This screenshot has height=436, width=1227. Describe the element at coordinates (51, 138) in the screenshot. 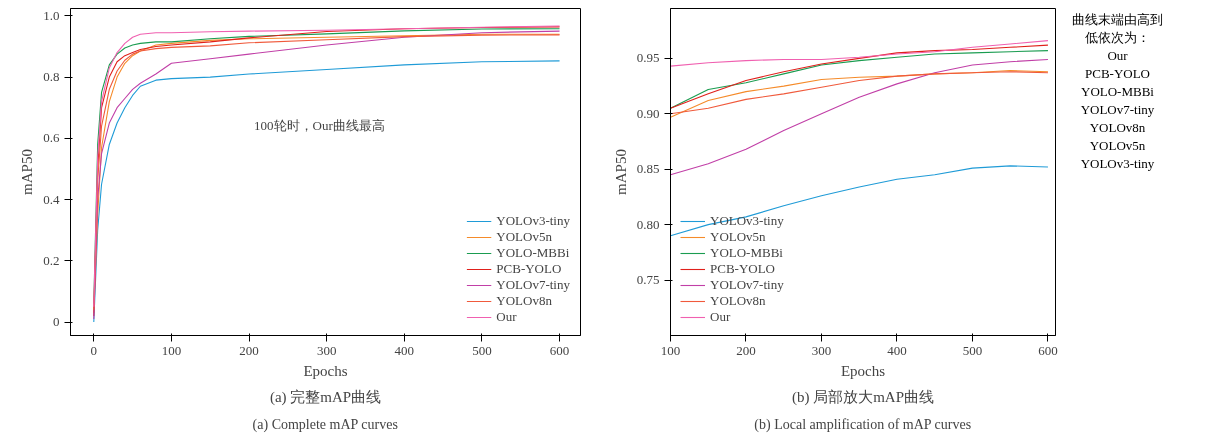

I see `y-tick-label: 0.6` at that location.